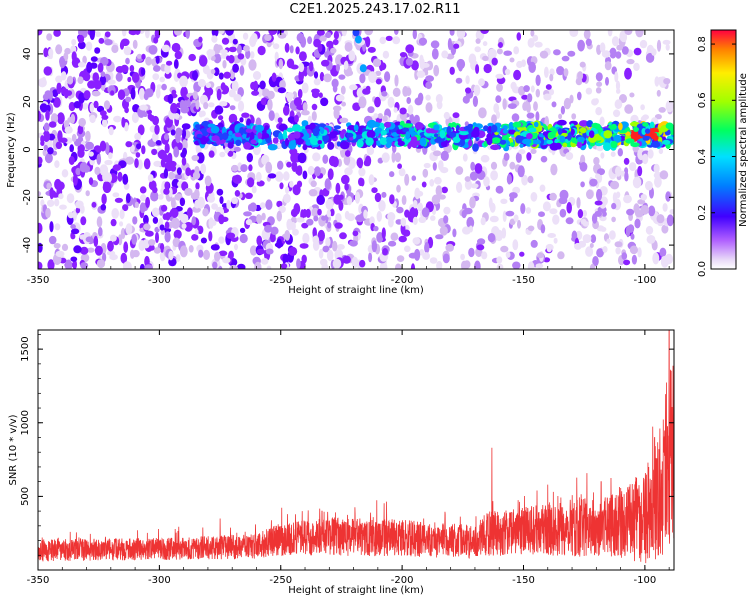 The image size is (750, 600). Describe the element at coordinates (159, 280) in the screenshot. I see `x-tick-label: -300` at that location.